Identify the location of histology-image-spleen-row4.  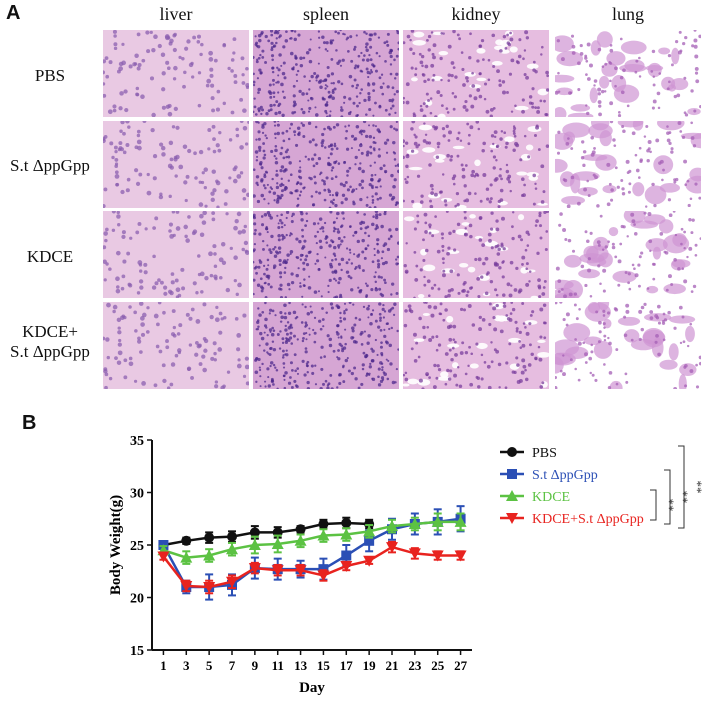
(326, 345).